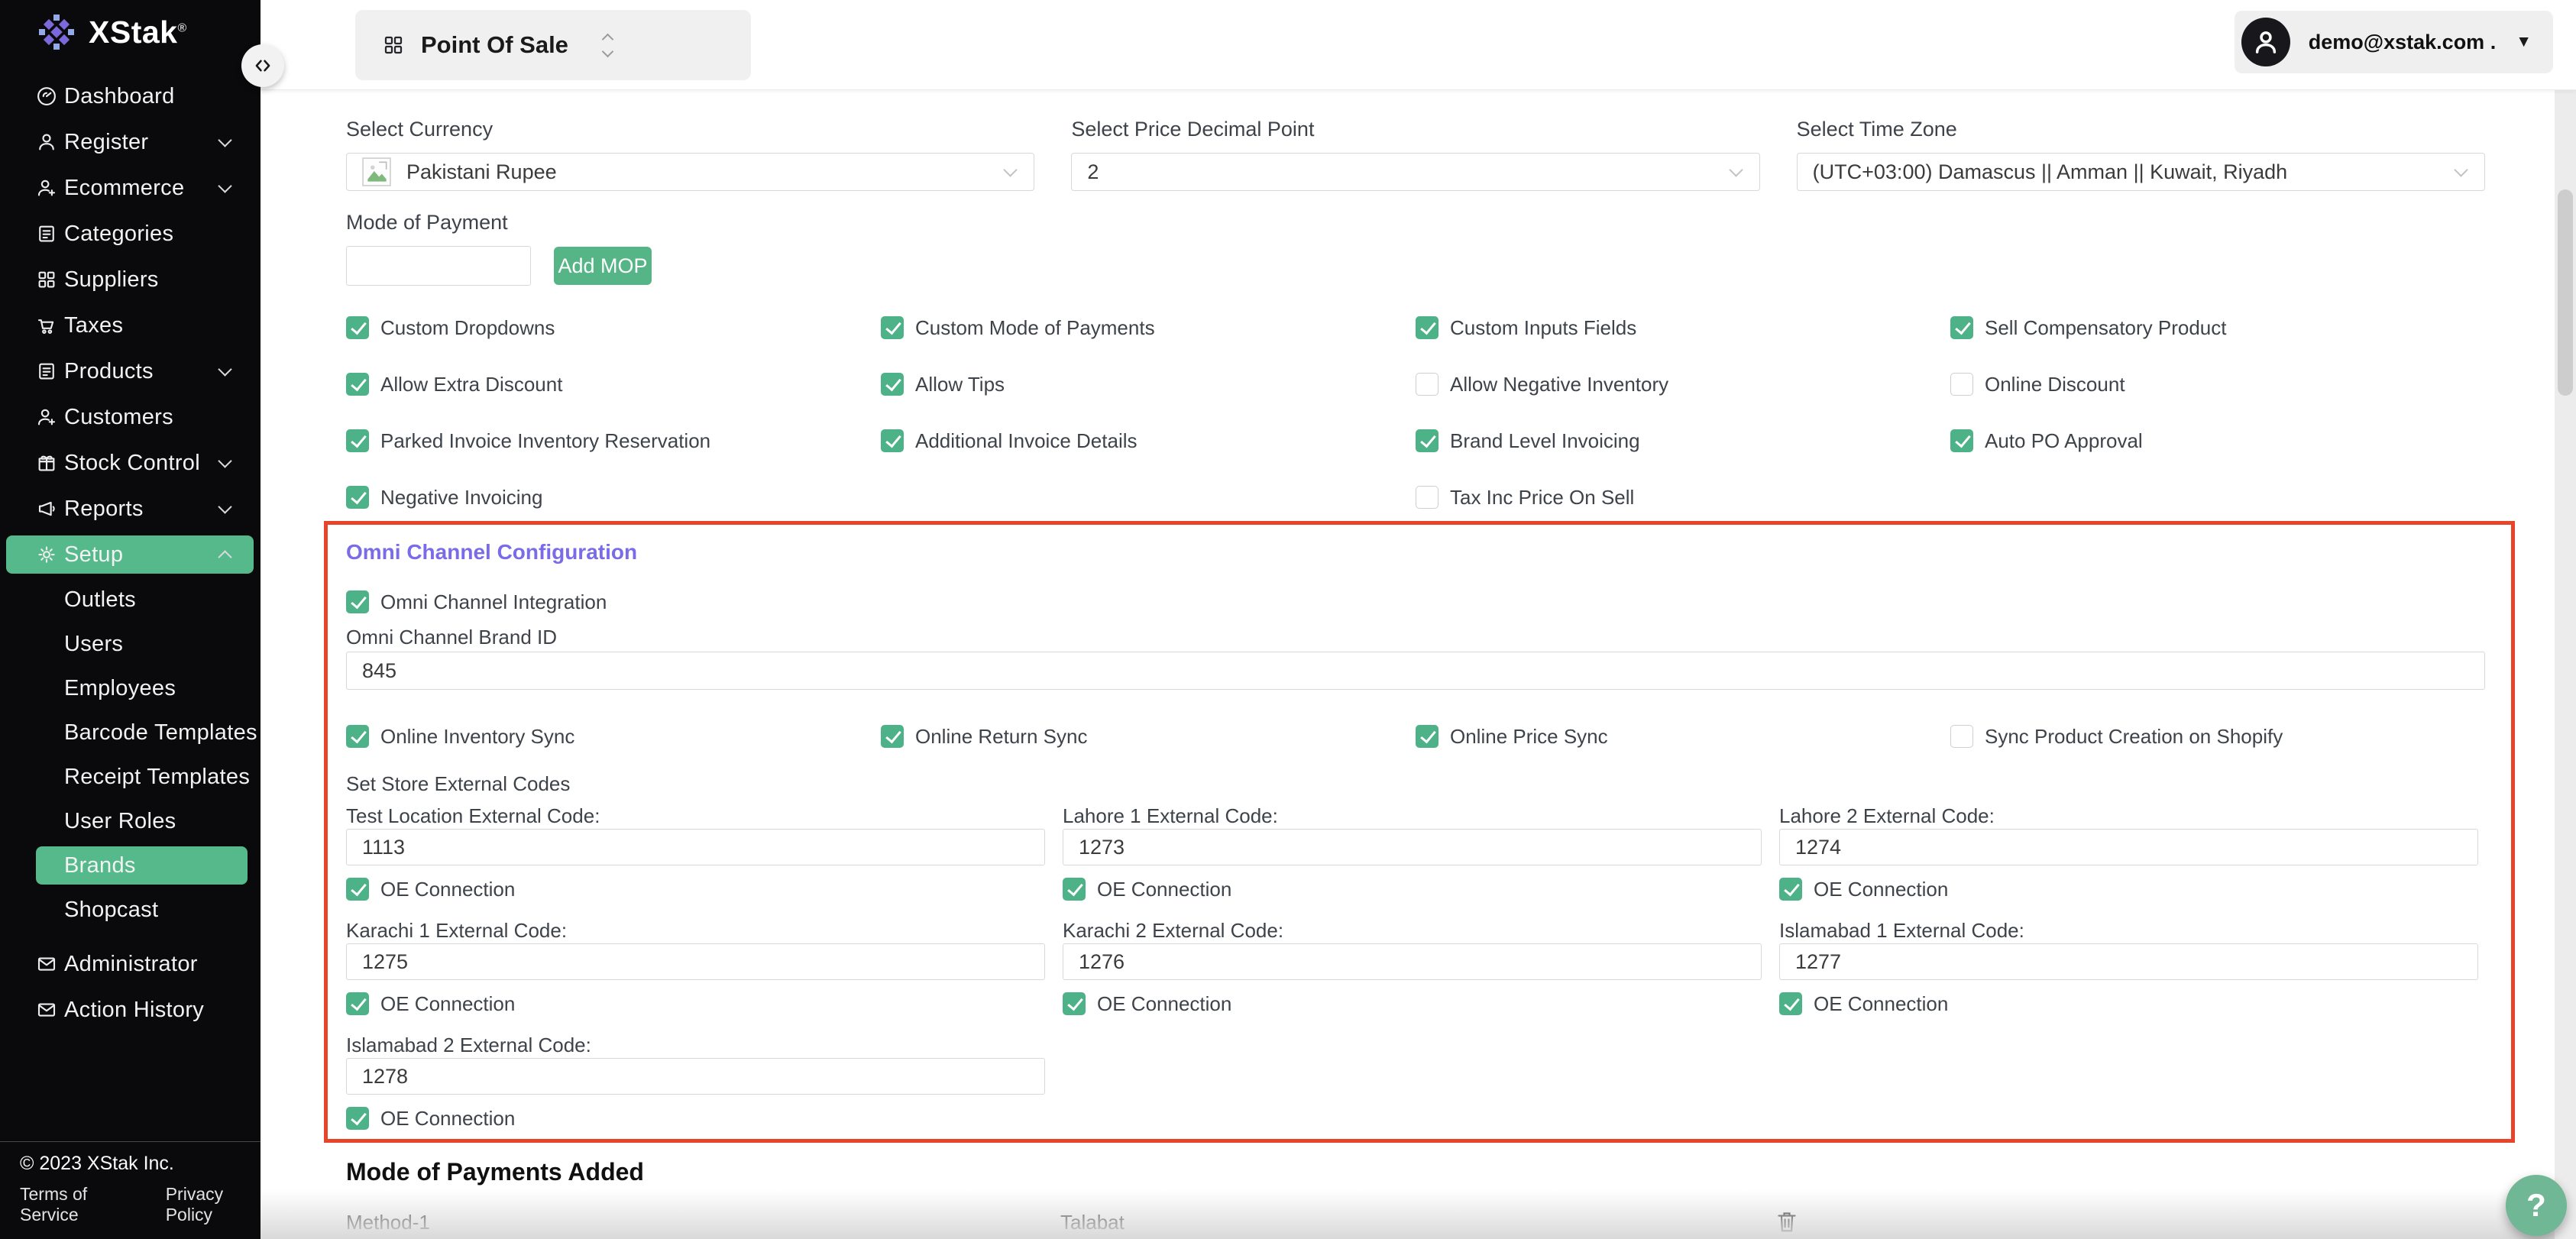 The height and width of the screenshot is (1239, 2576). Describe the element at coordinates (130, 26) in the screenshot. I see `logo: XStak®` at that location.